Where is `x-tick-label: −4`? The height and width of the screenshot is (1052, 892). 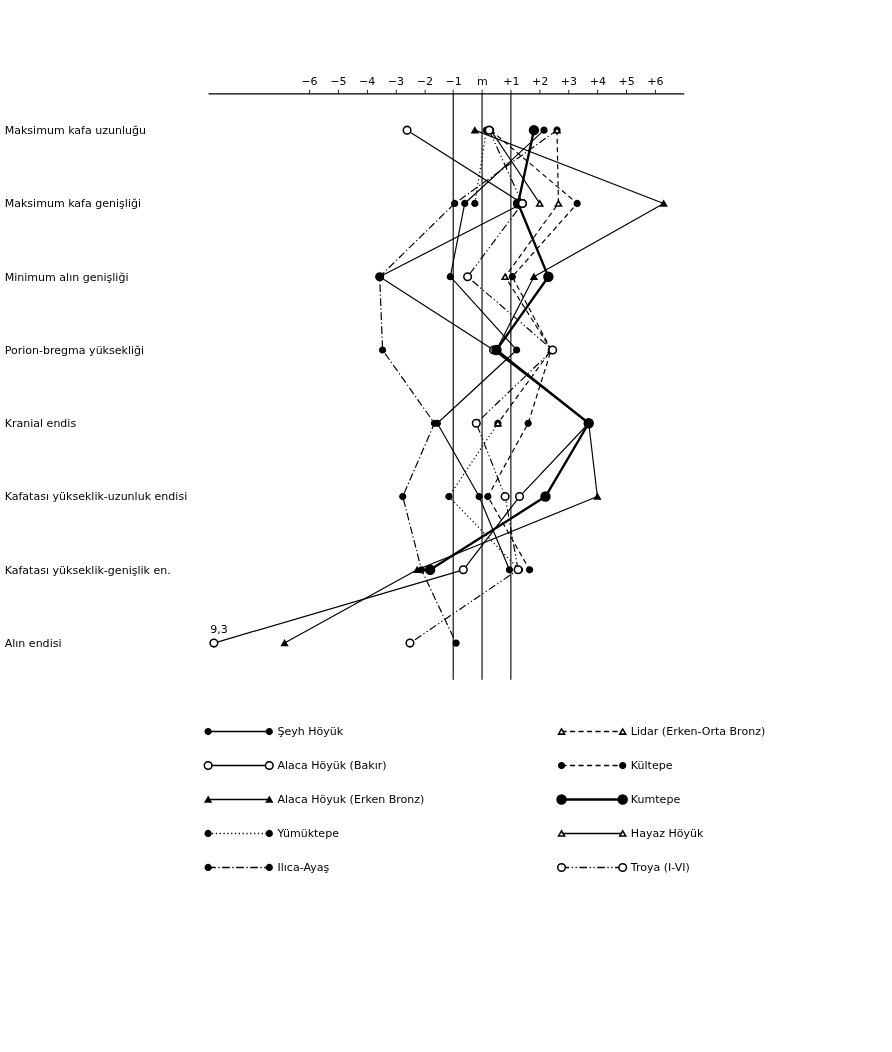 x-tick-label: −4 is located at coordinates (367, 82).